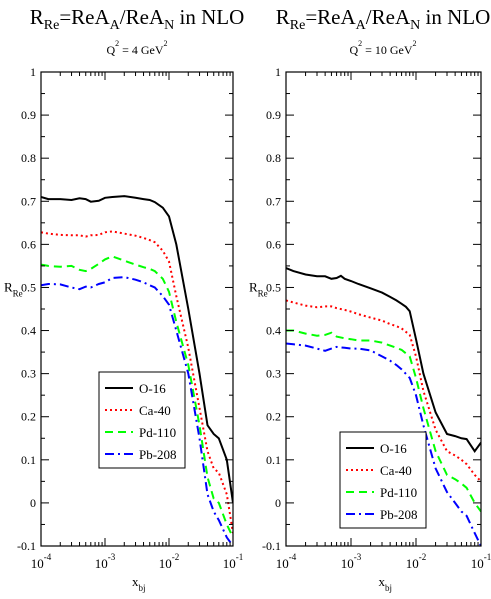 The width and height of the screenshot is (491, 599). Describe the element at coordinates (382, 48) in the screenshot. I see `chart-subtitle: Q2 = 10 GeV2` at that location.